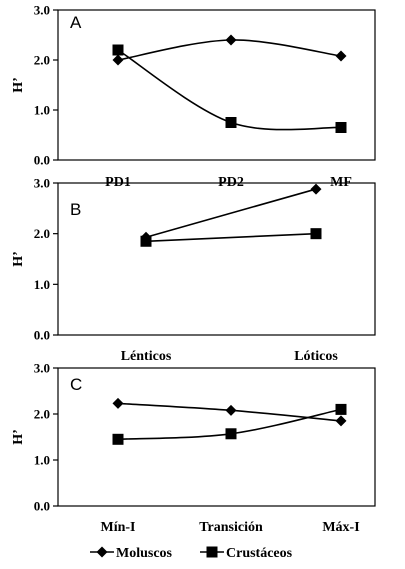 The image size is (405, 569). What do you see at coordinates (212, 552) in the screenshot?
I see `legend-marker-square` at bounding box center [212, 552].